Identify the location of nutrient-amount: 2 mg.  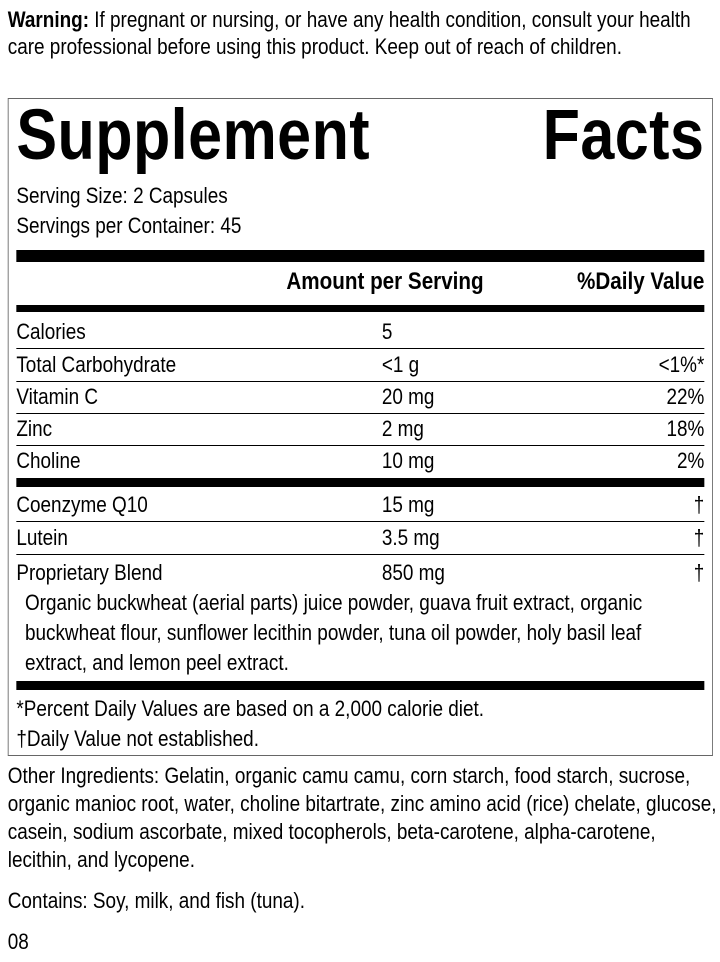
(402, 428).